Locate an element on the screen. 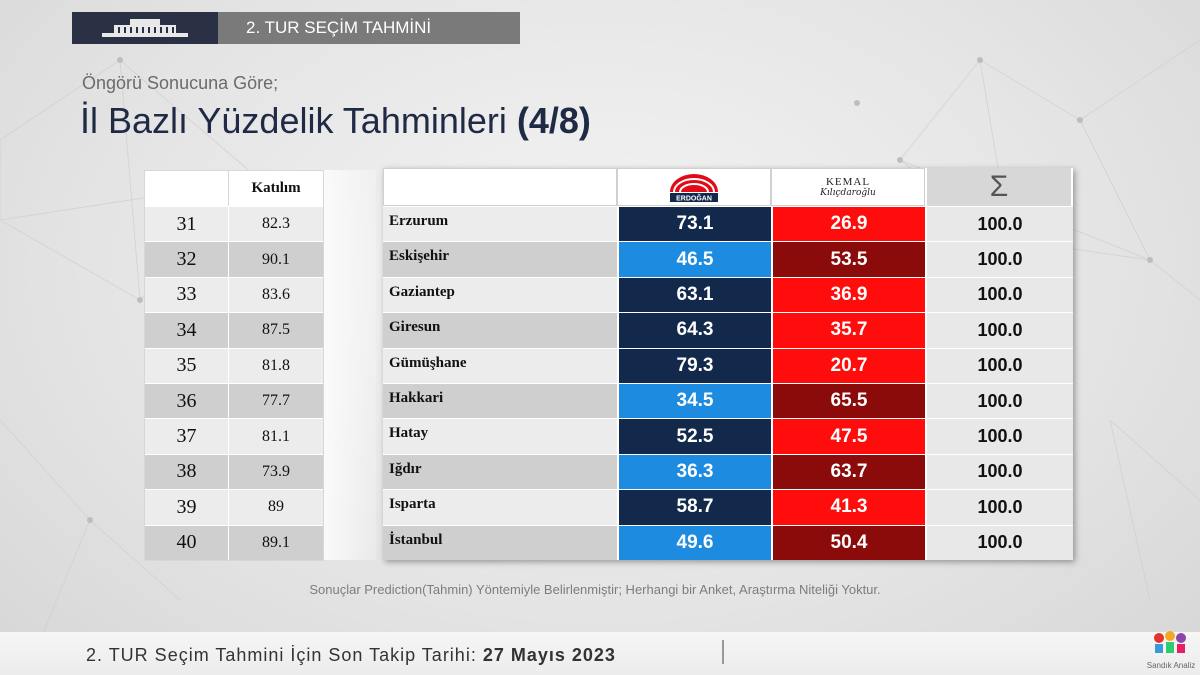 The image size is (1200, 675). candidate-2-value: 20.7 is located at coordinates (848, 365).